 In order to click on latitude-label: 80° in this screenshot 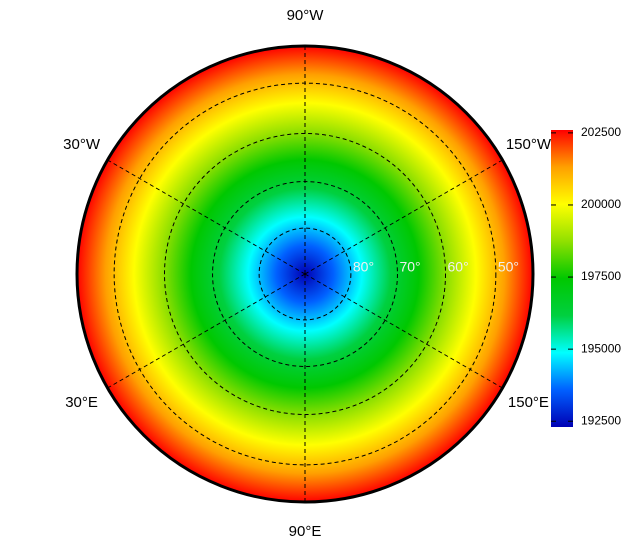, I will do `click(363, 267)`.